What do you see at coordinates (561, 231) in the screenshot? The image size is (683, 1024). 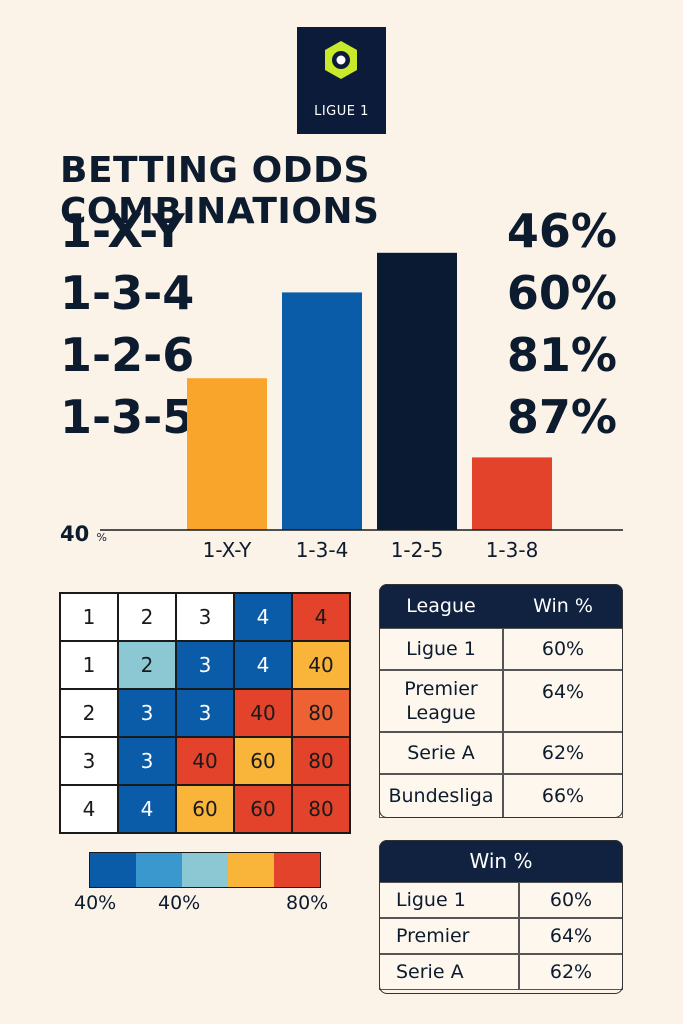 I see `combo-pct: 46%` at bounding box center [561, 231].